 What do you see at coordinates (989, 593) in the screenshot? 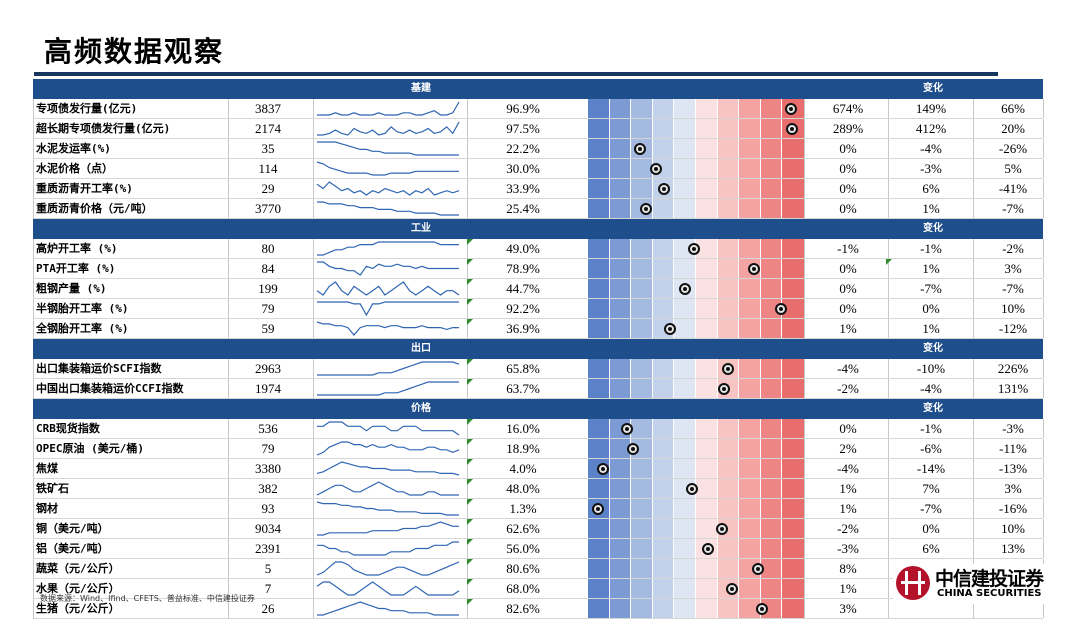
I see `logo-text-en: CHINA SECURITIES` at bounding box center [989, 593].